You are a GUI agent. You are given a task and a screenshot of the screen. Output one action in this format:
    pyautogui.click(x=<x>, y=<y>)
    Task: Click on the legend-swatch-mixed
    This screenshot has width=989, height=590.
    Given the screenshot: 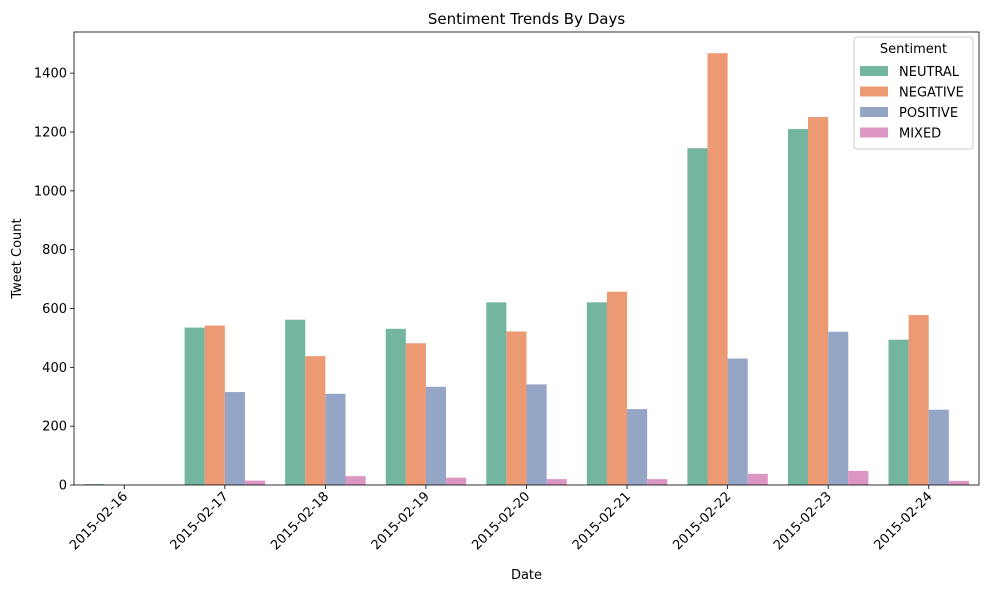 What is the action you would take?
    pyautogui.click(x=874, y=132)
    